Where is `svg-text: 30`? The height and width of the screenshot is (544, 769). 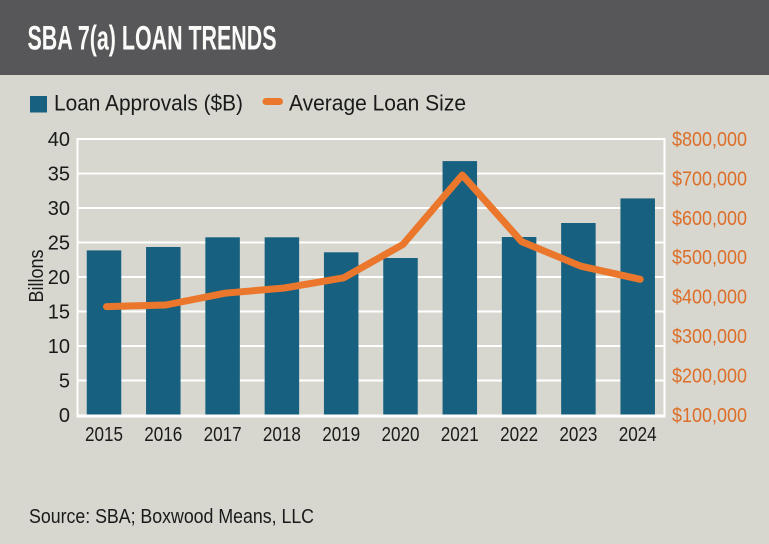 svg-text: 30 is located at coordinates (59, 209).